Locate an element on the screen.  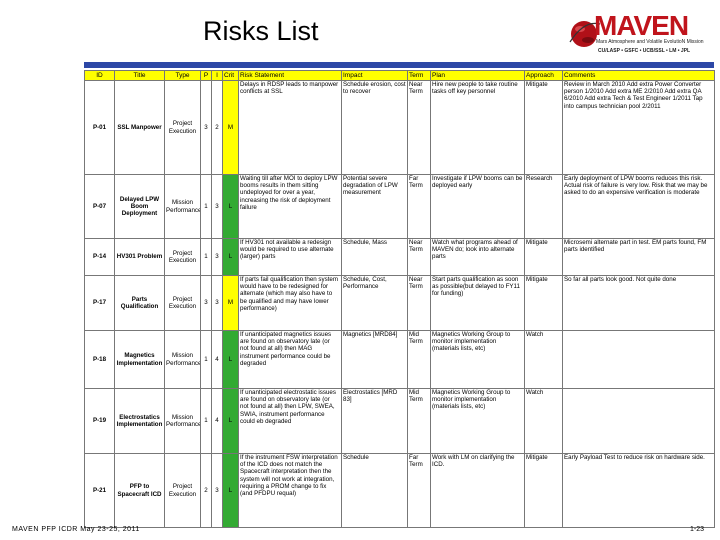
risk-probability: 2 is located at coordinates (206, 490).